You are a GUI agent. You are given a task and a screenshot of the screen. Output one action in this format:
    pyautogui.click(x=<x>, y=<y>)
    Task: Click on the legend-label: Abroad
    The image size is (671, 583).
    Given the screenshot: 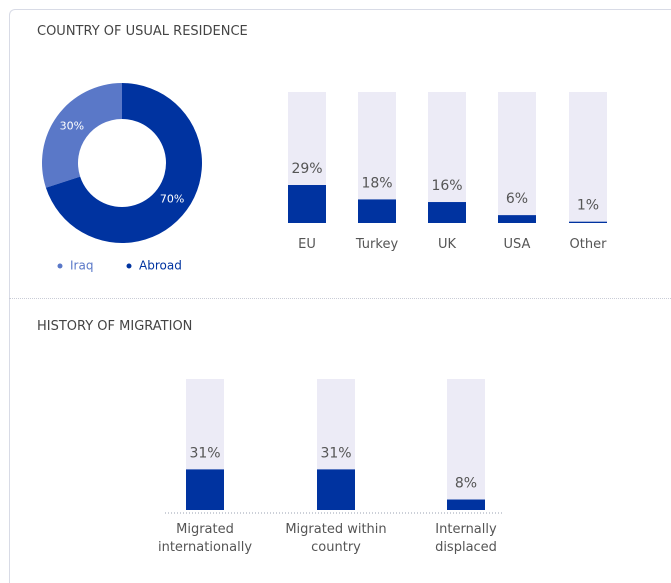 What is the action you would take?
    pyautogui.click(x=160, y=266)
    